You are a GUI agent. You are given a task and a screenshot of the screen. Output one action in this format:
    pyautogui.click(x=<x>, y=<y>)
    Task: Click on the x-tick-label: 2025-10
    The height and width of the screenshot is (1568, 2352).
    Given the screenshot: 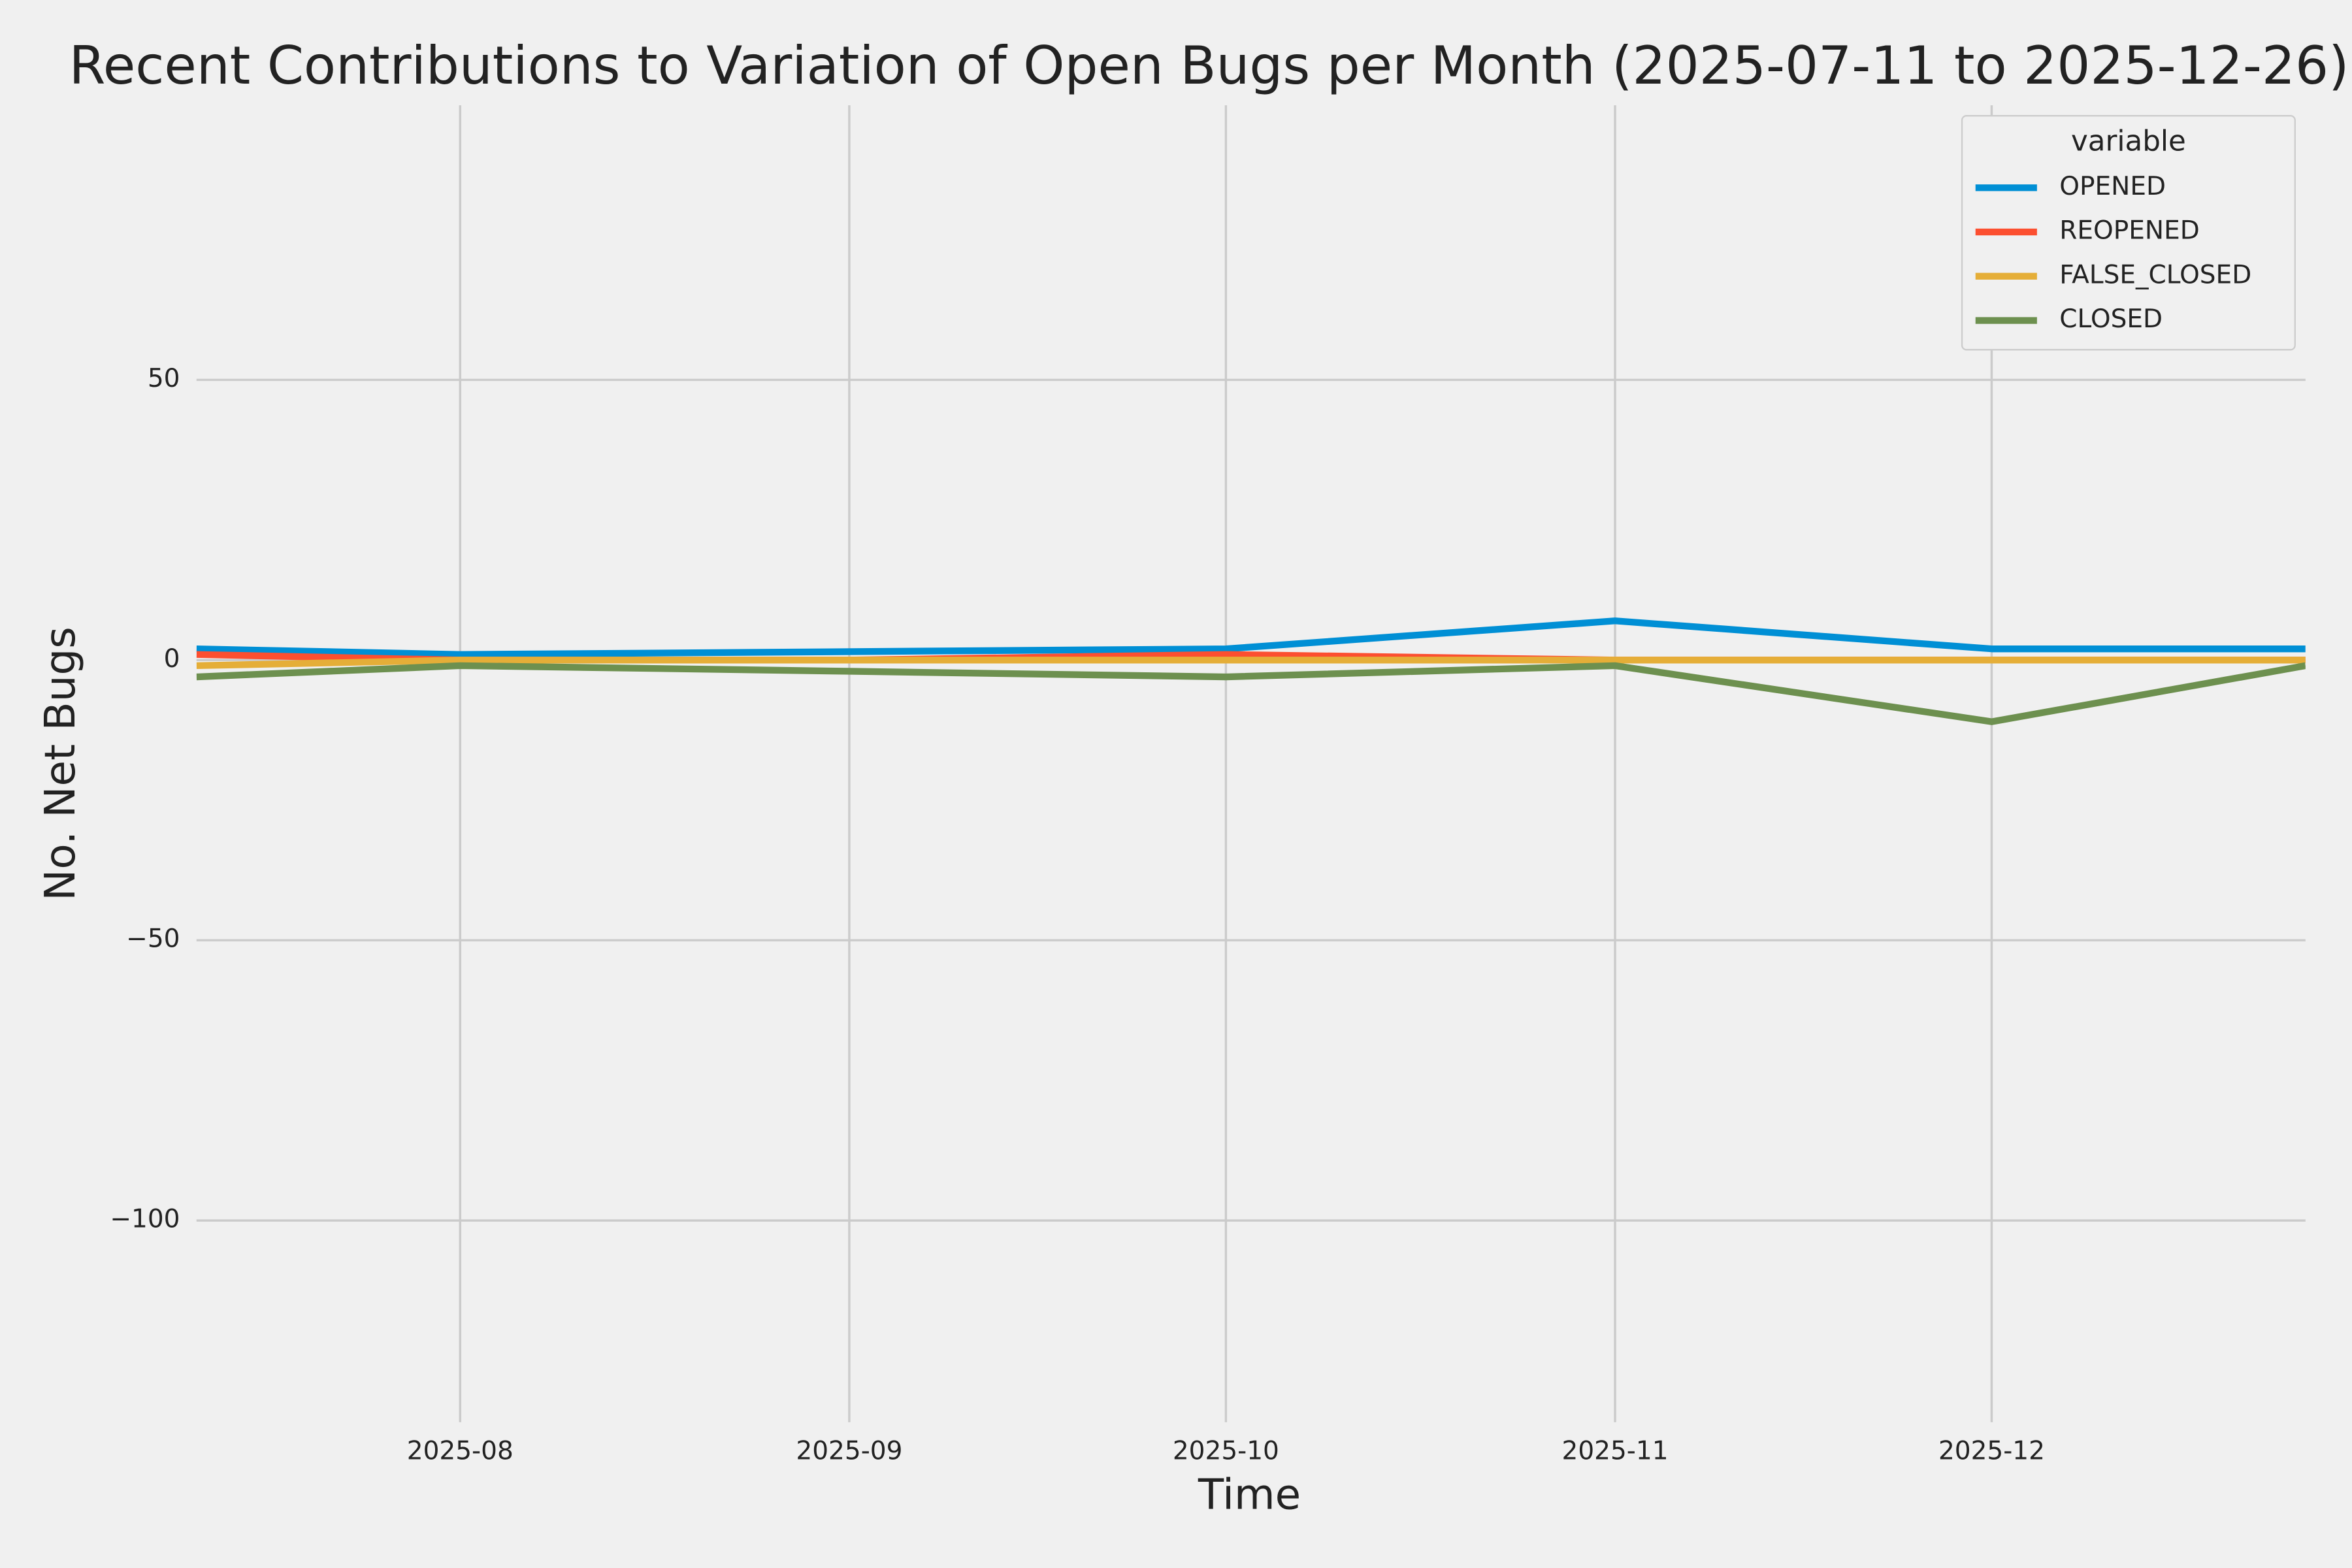 What is the action you would take?
    pyautogui.click(x=1226, y=1450)
    